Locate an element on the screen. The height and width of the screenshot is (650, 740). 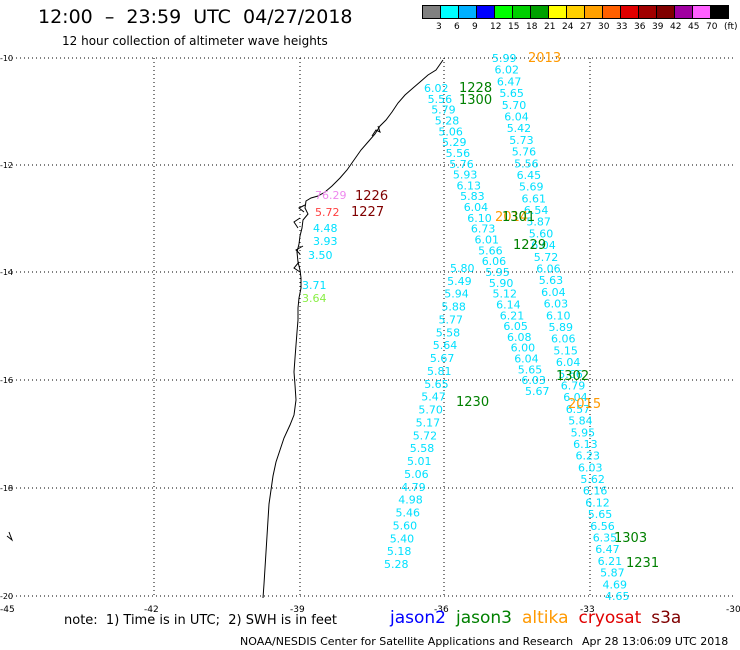
wave-height-value: 5.93 is located at coordinates (465, 175).